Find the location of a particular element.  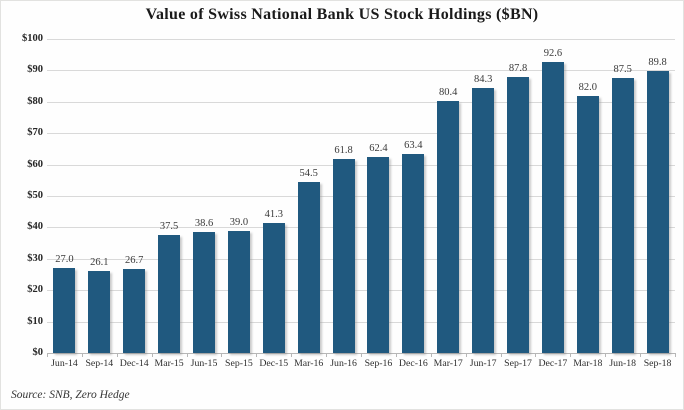

x-tick-label: Jun-16 is located at coordinates (343, 363).